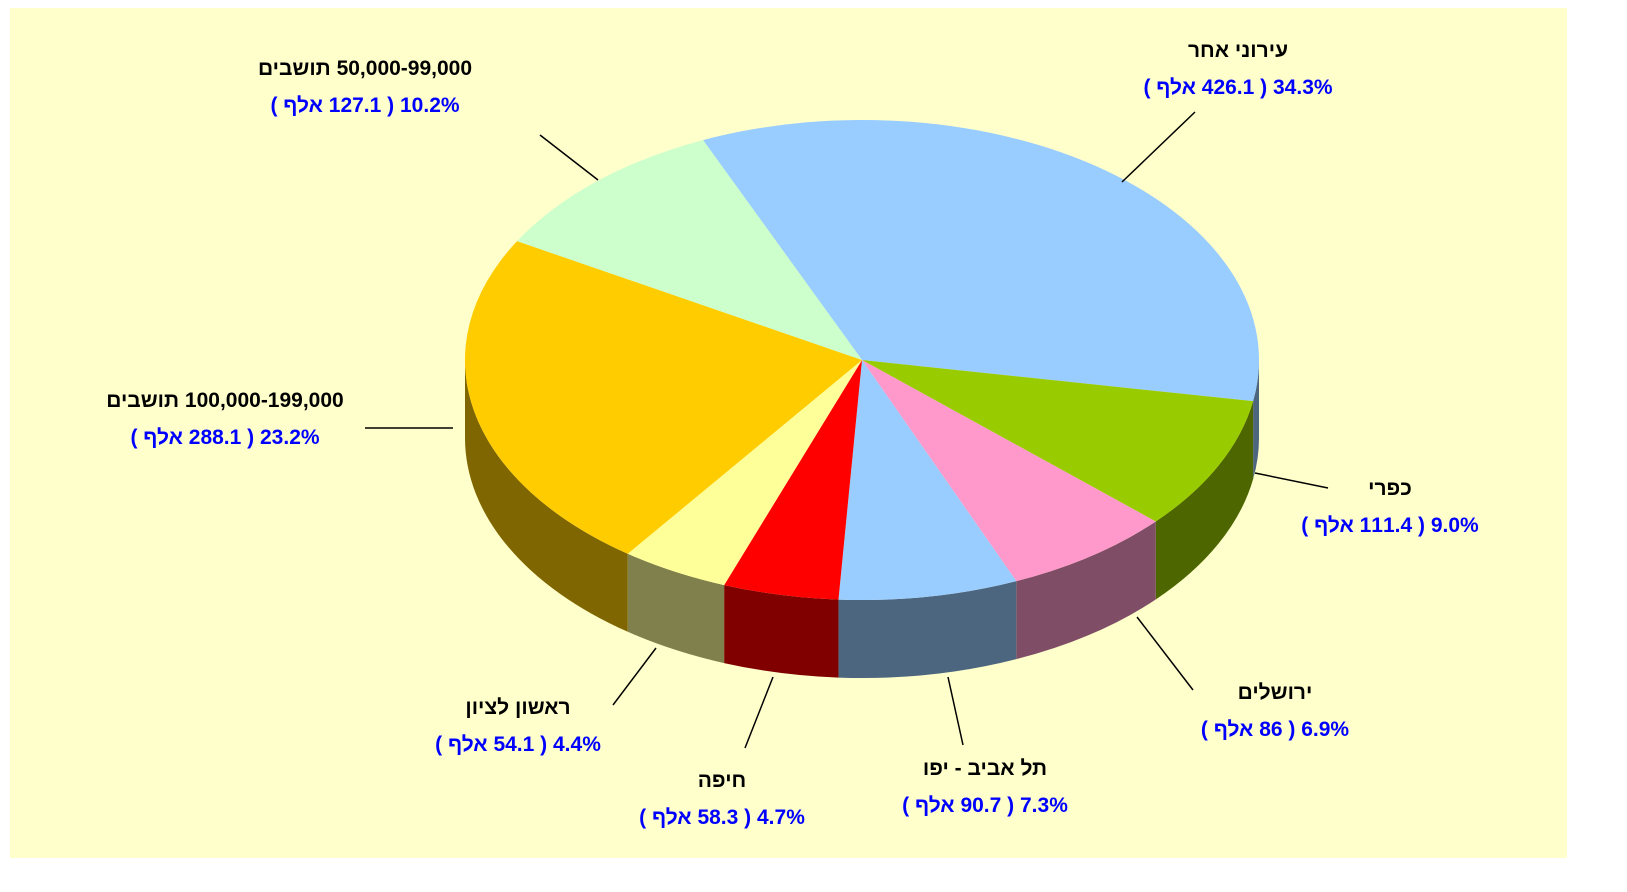  What do you see at coordinates (225, 437) in the screenshot?
I see `value-label: 23.2% ( 288.1 אלף )` at bounding box center [225, 437].